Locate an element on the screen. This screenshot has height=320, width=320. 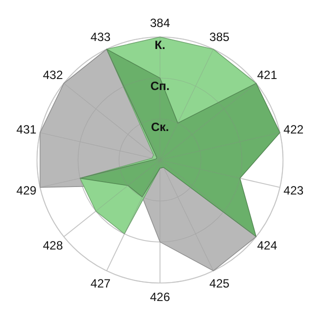
spoke-label: 431 is located at coordinates (26, 129).